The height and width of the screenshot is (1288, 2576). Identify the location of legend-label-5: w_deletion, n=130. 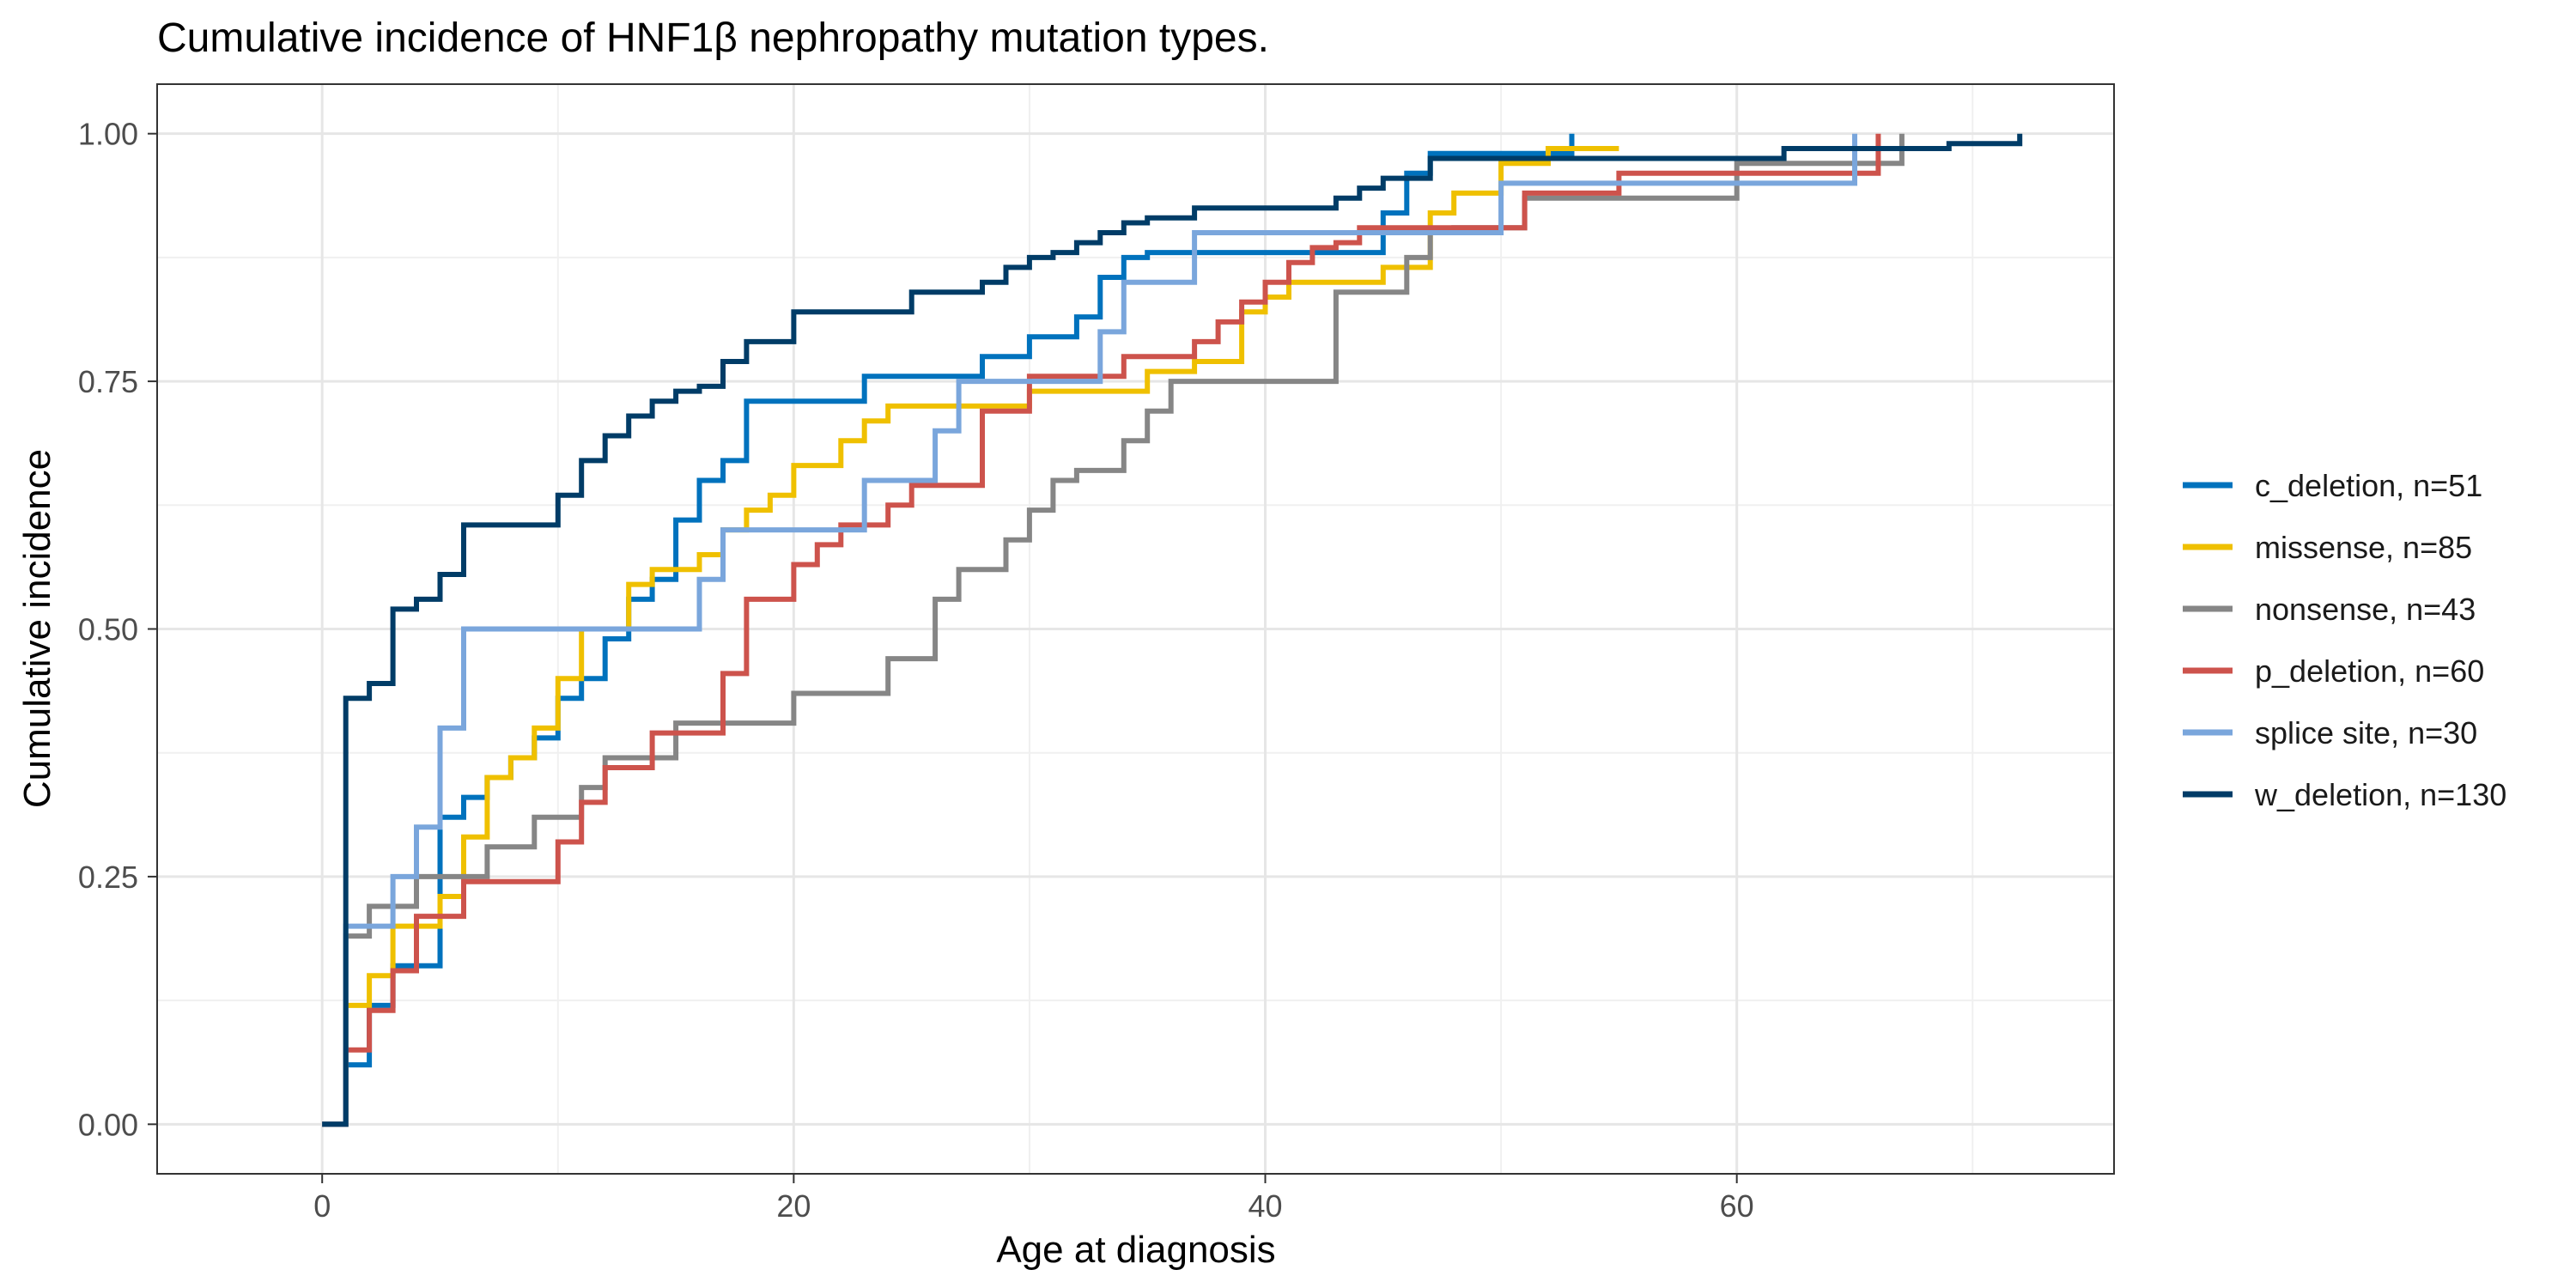
(2380, 794).